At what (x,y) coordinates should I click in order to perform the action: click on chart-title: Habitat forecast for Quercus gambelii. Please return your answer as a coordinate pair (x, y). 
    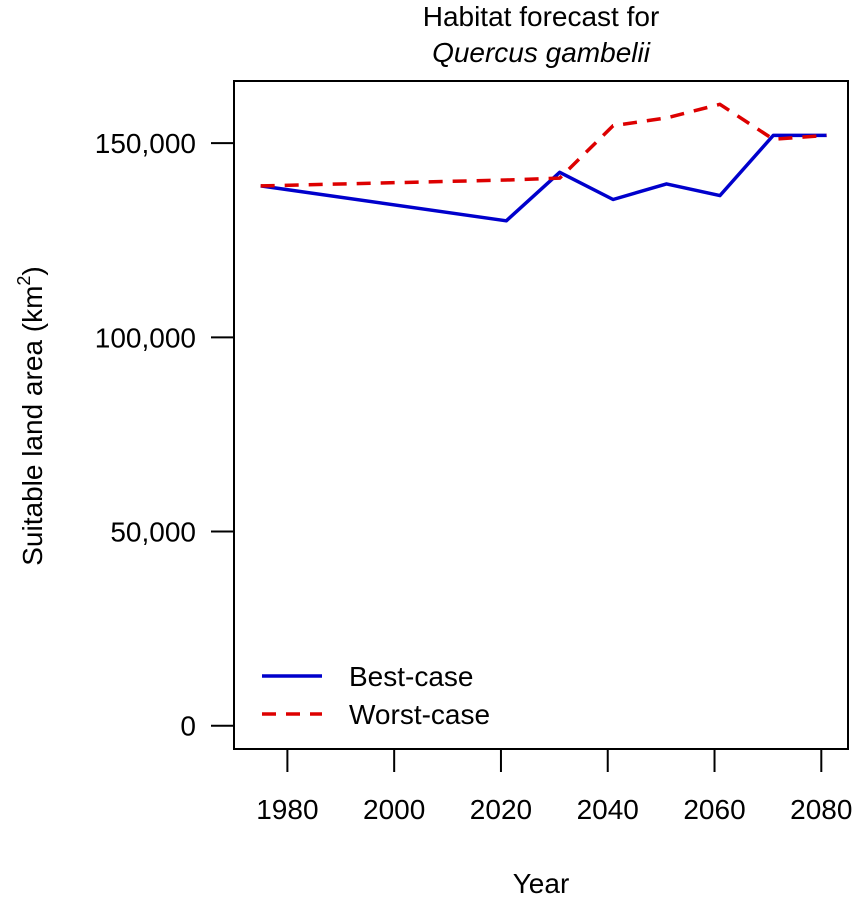
    Looking at the image, I should click on (541, 34).